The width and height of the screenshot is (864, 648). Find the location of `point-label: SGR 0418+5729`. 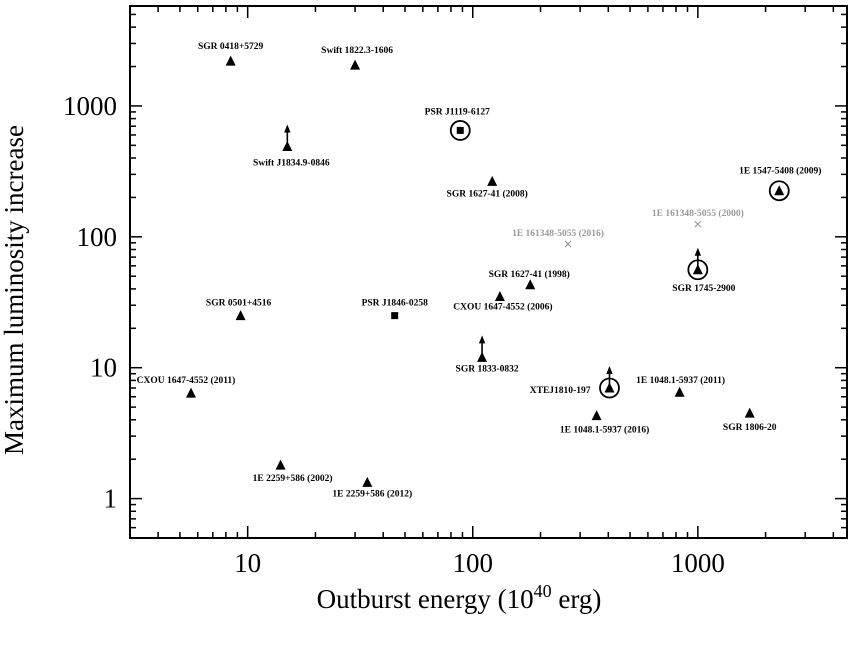

point-label: SGR 0418+5729 is located at coordinates (231, 47).